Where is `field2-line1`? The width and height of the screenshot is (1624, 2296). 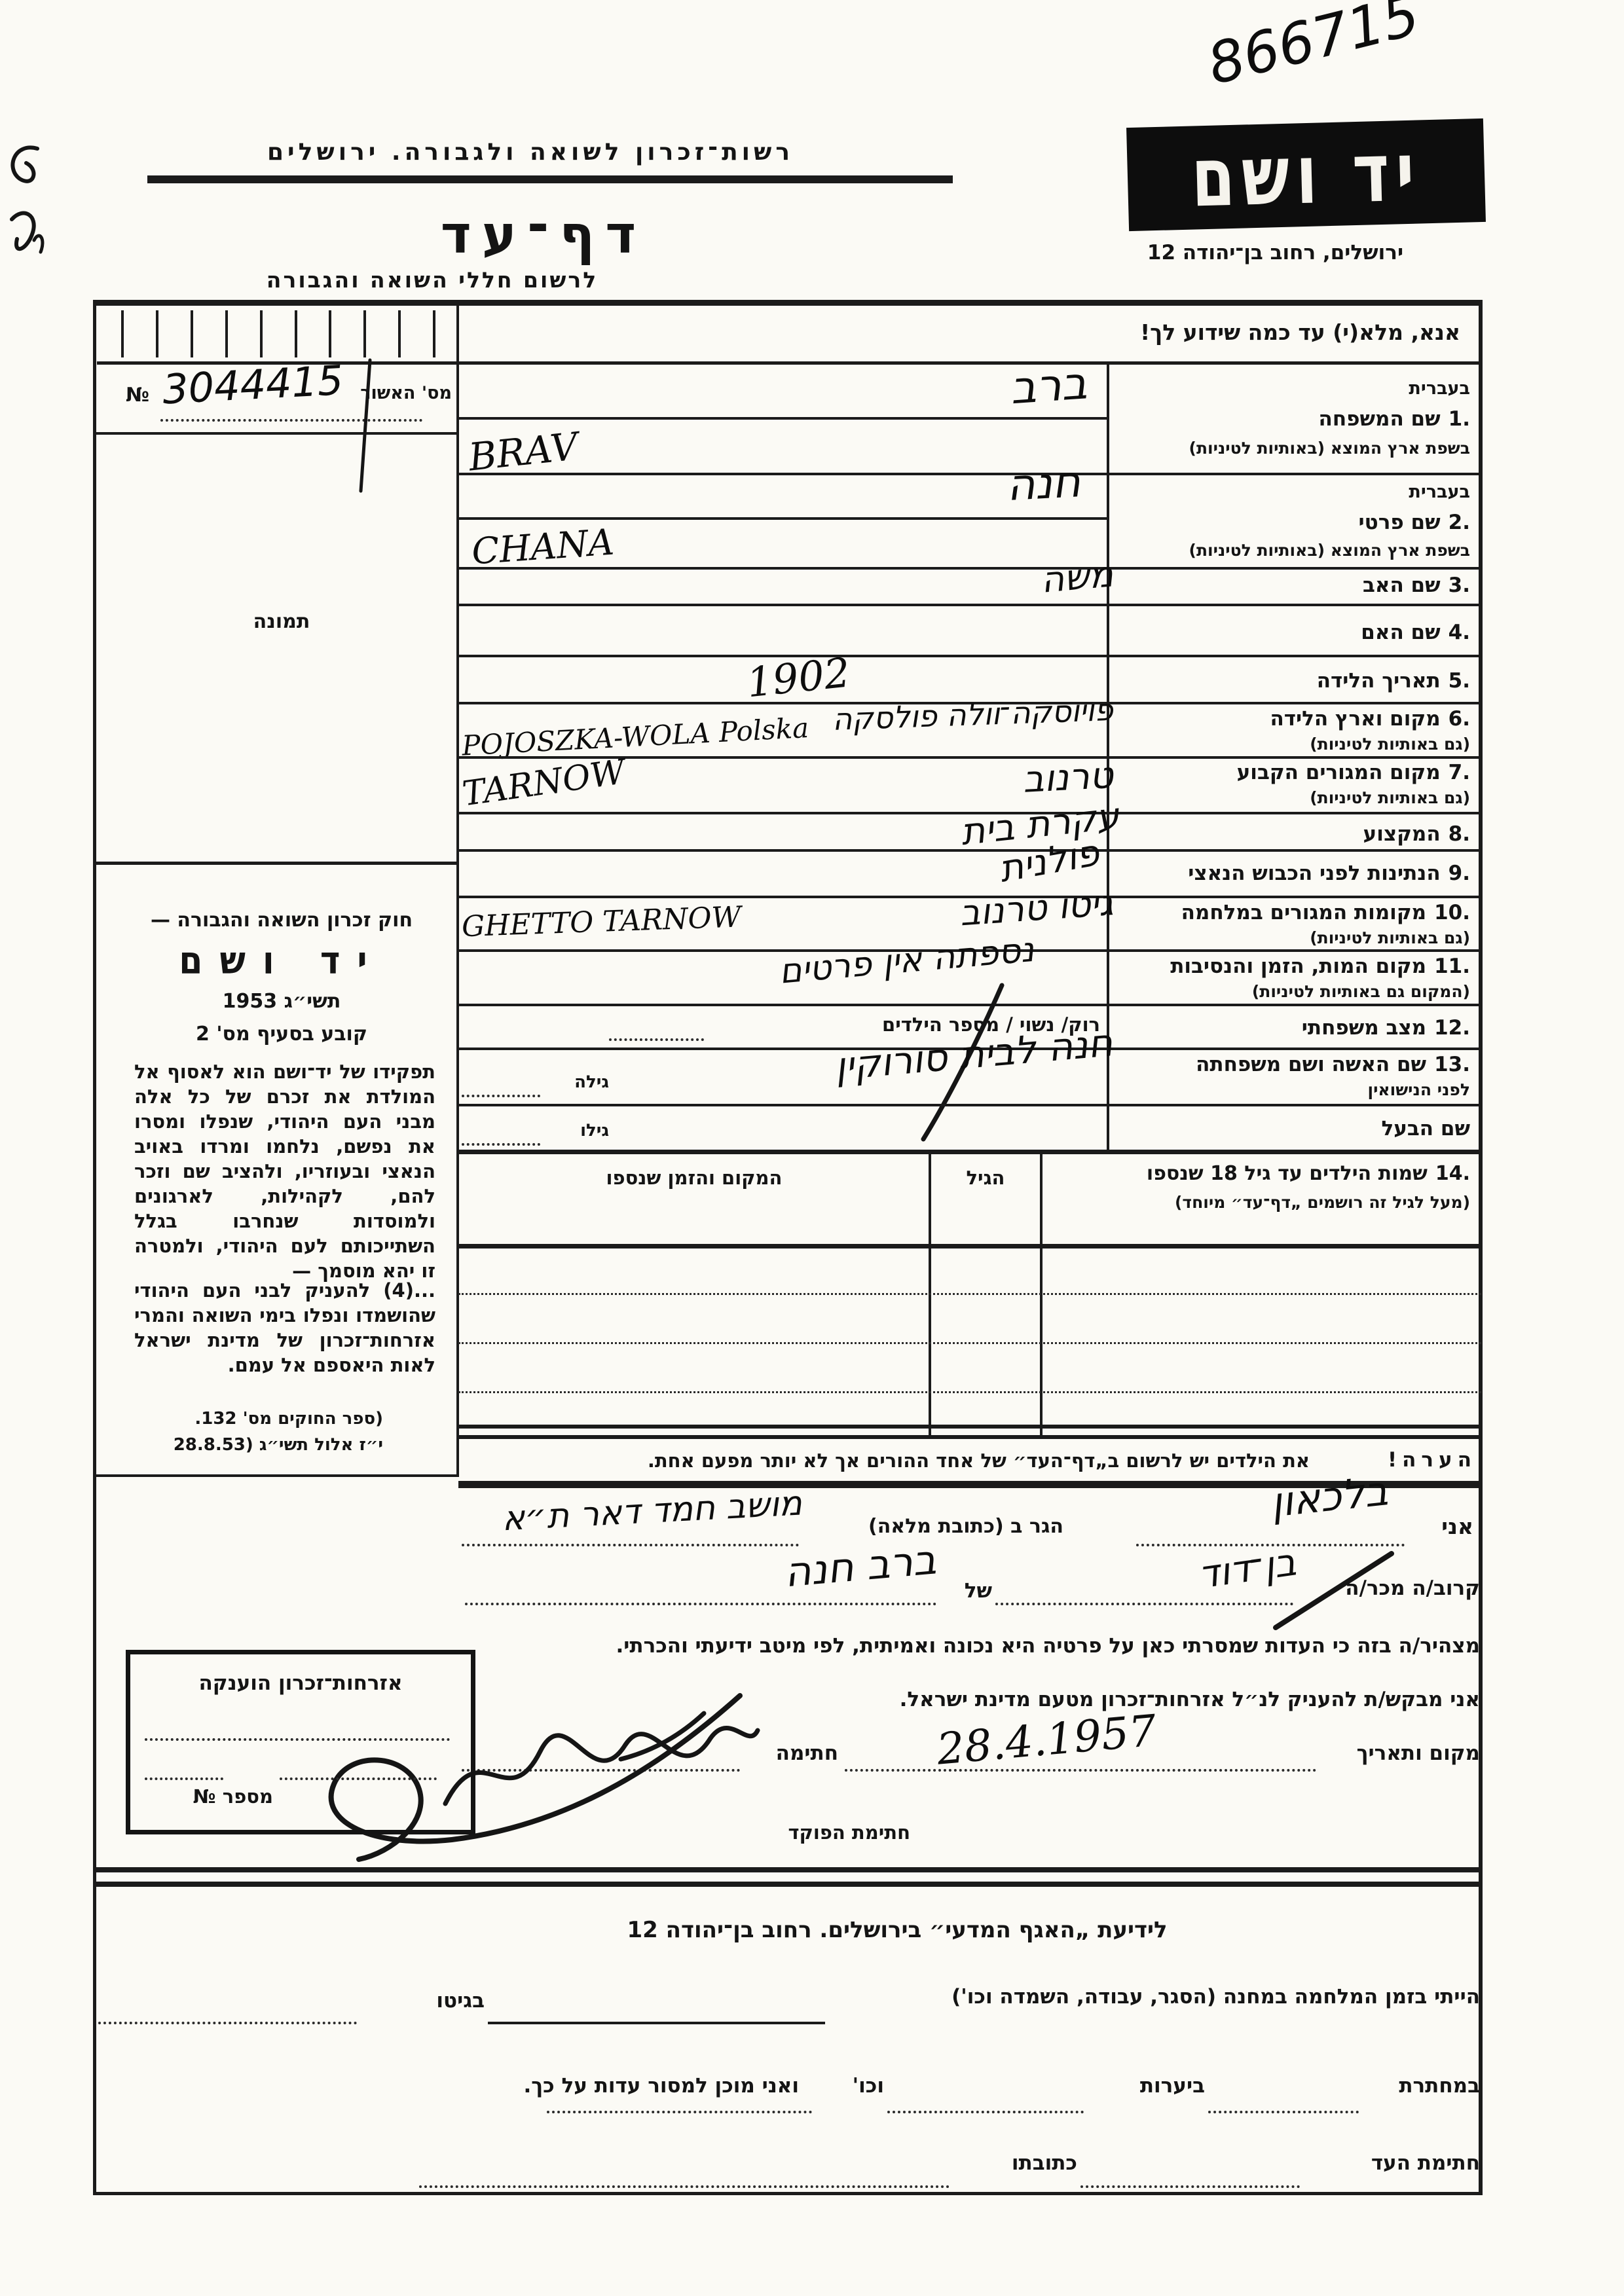 field2-line1 is located at coordinates (782, 518).